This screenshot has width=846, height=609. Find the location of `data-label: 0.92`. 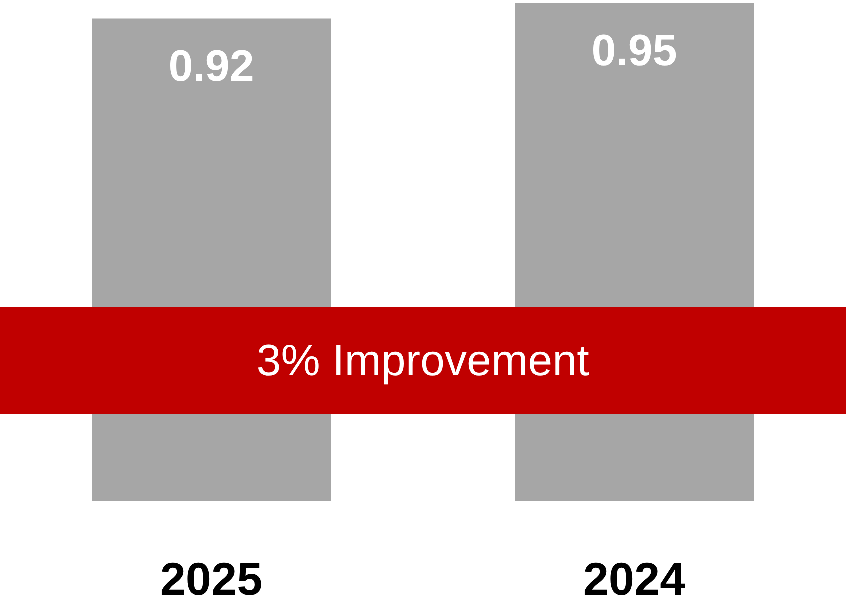

data-label: 0.92 is located at coordinates (211, 67).